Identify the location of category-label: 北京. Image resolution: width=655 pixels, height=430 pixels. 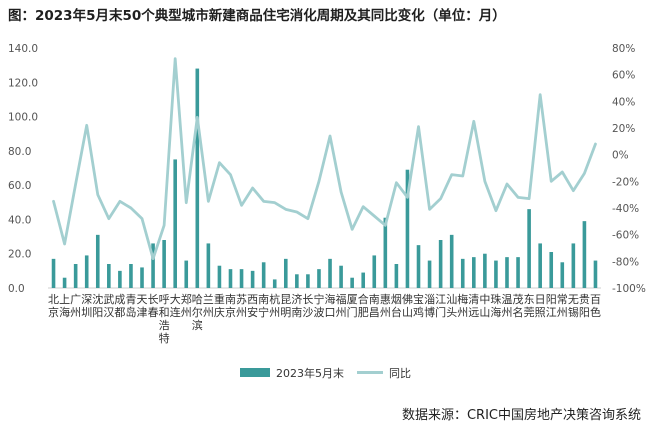
(53, 306).